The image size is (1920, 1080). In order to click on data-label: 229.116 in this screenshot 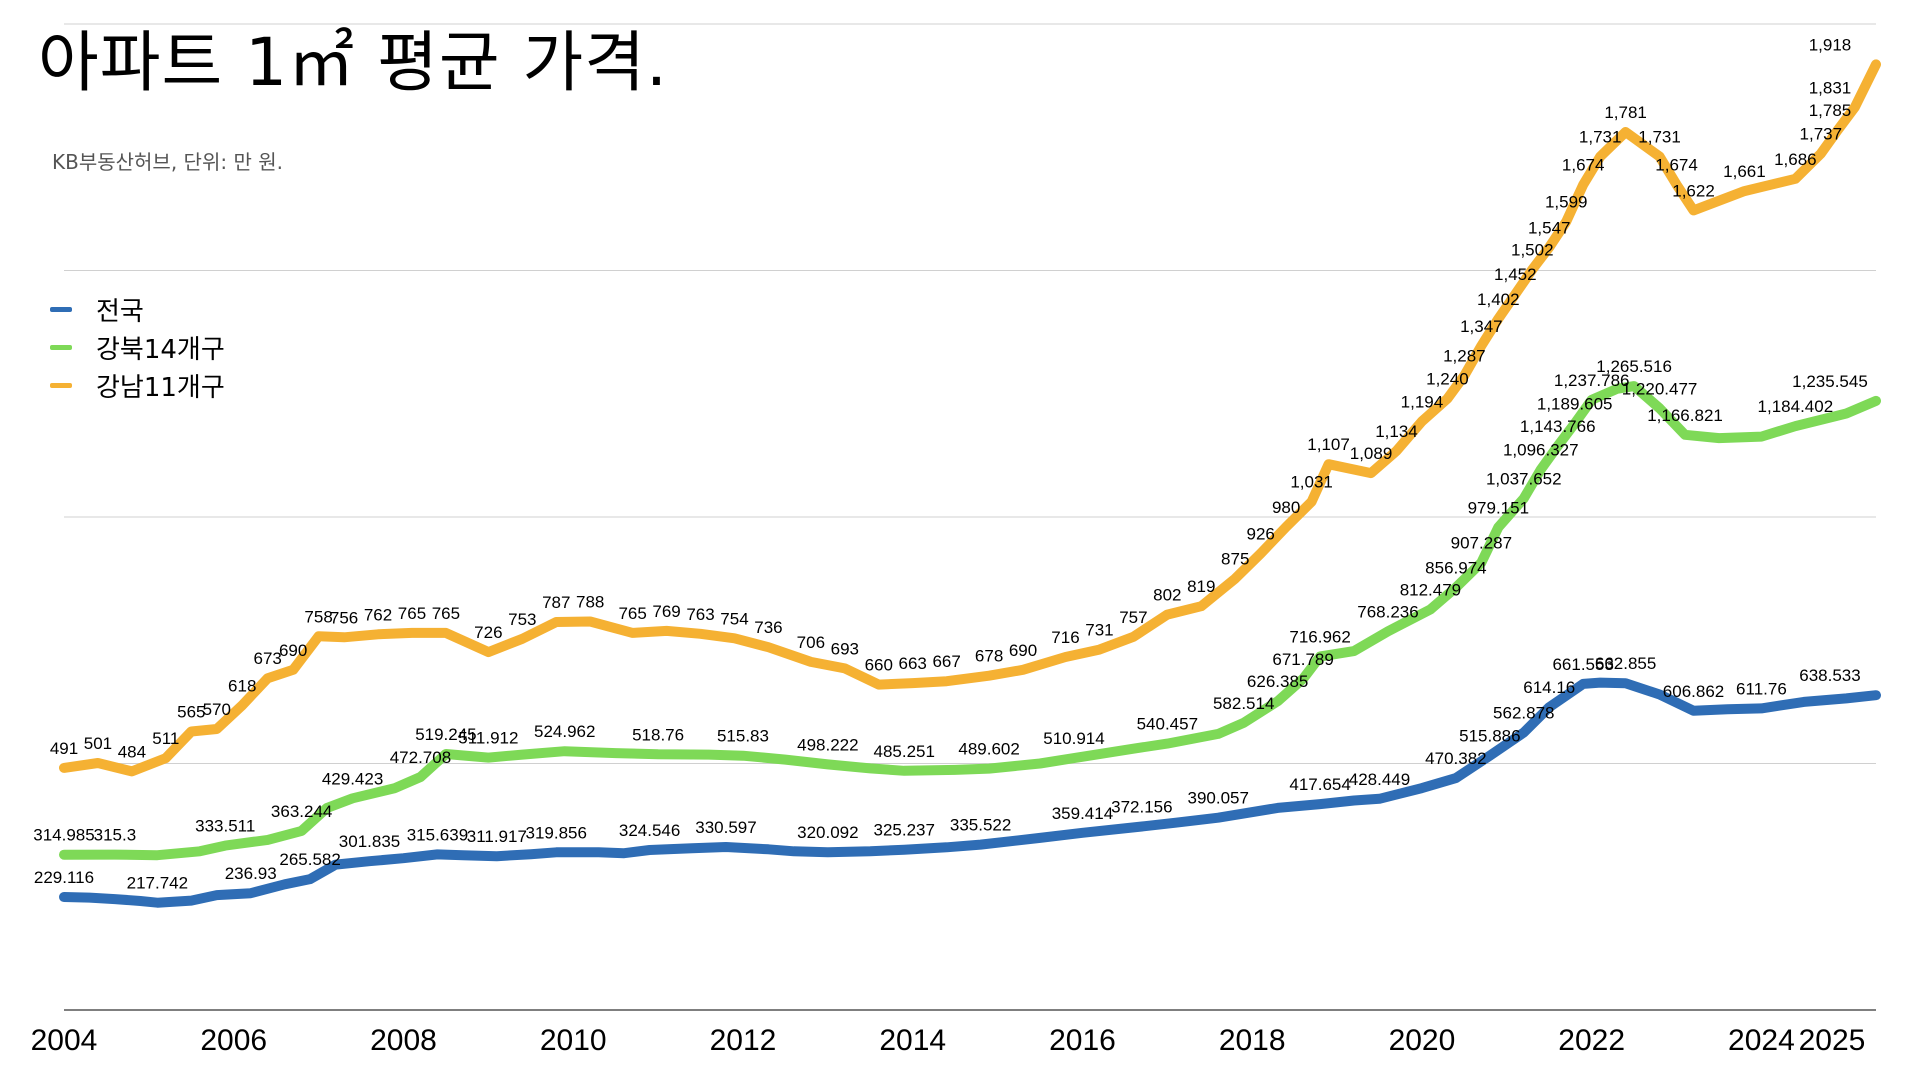, I will do `click(64, 877)`.